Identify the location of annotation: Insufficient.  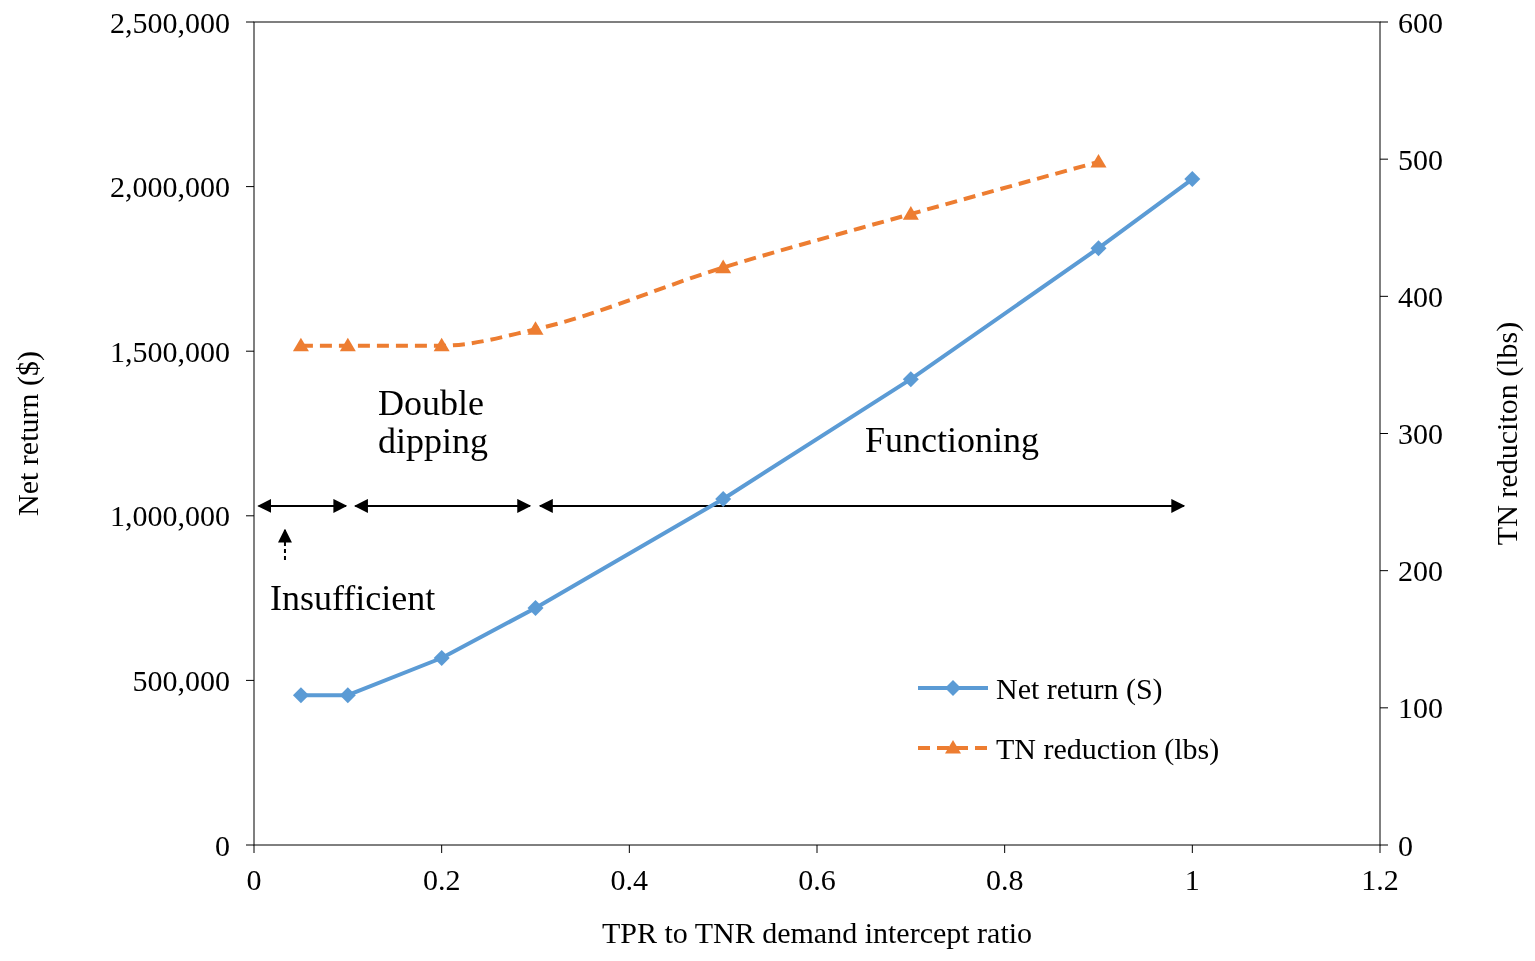
(353, 598).